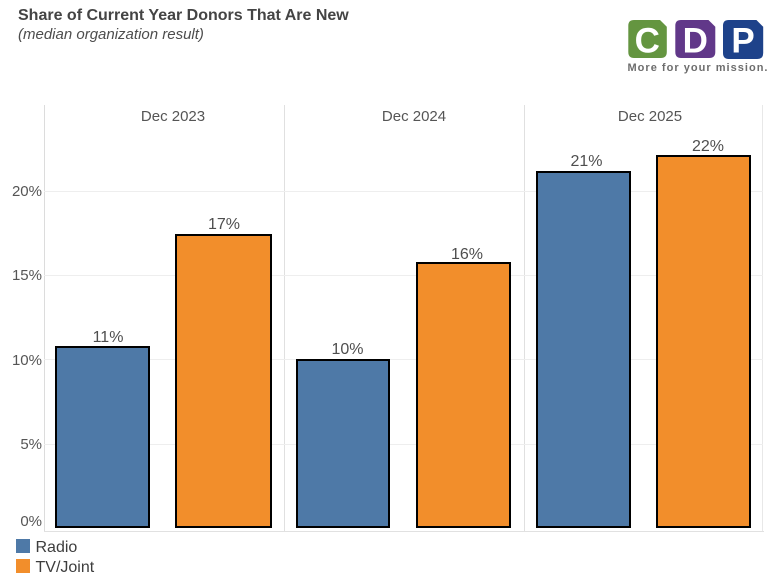 Image resolution: width=771 pixels, height=581 pixels. What do you see at coordinates (695, 40) in the screenshot?
I see `svg-text: D` at bounding box center [695, 40].